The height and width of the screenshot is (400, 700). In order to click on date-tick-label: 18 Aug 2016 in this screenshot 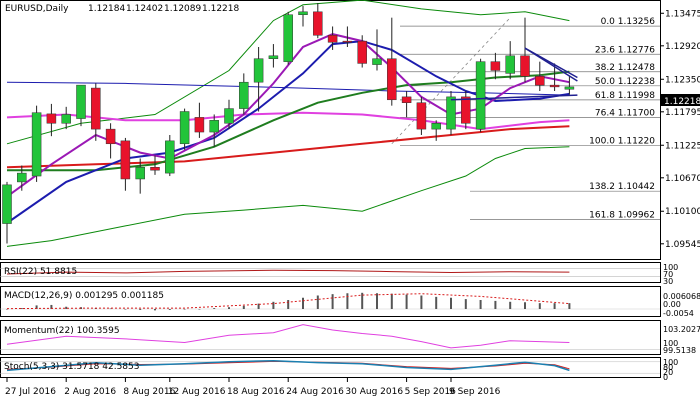, I will do `click(256, 392)`.